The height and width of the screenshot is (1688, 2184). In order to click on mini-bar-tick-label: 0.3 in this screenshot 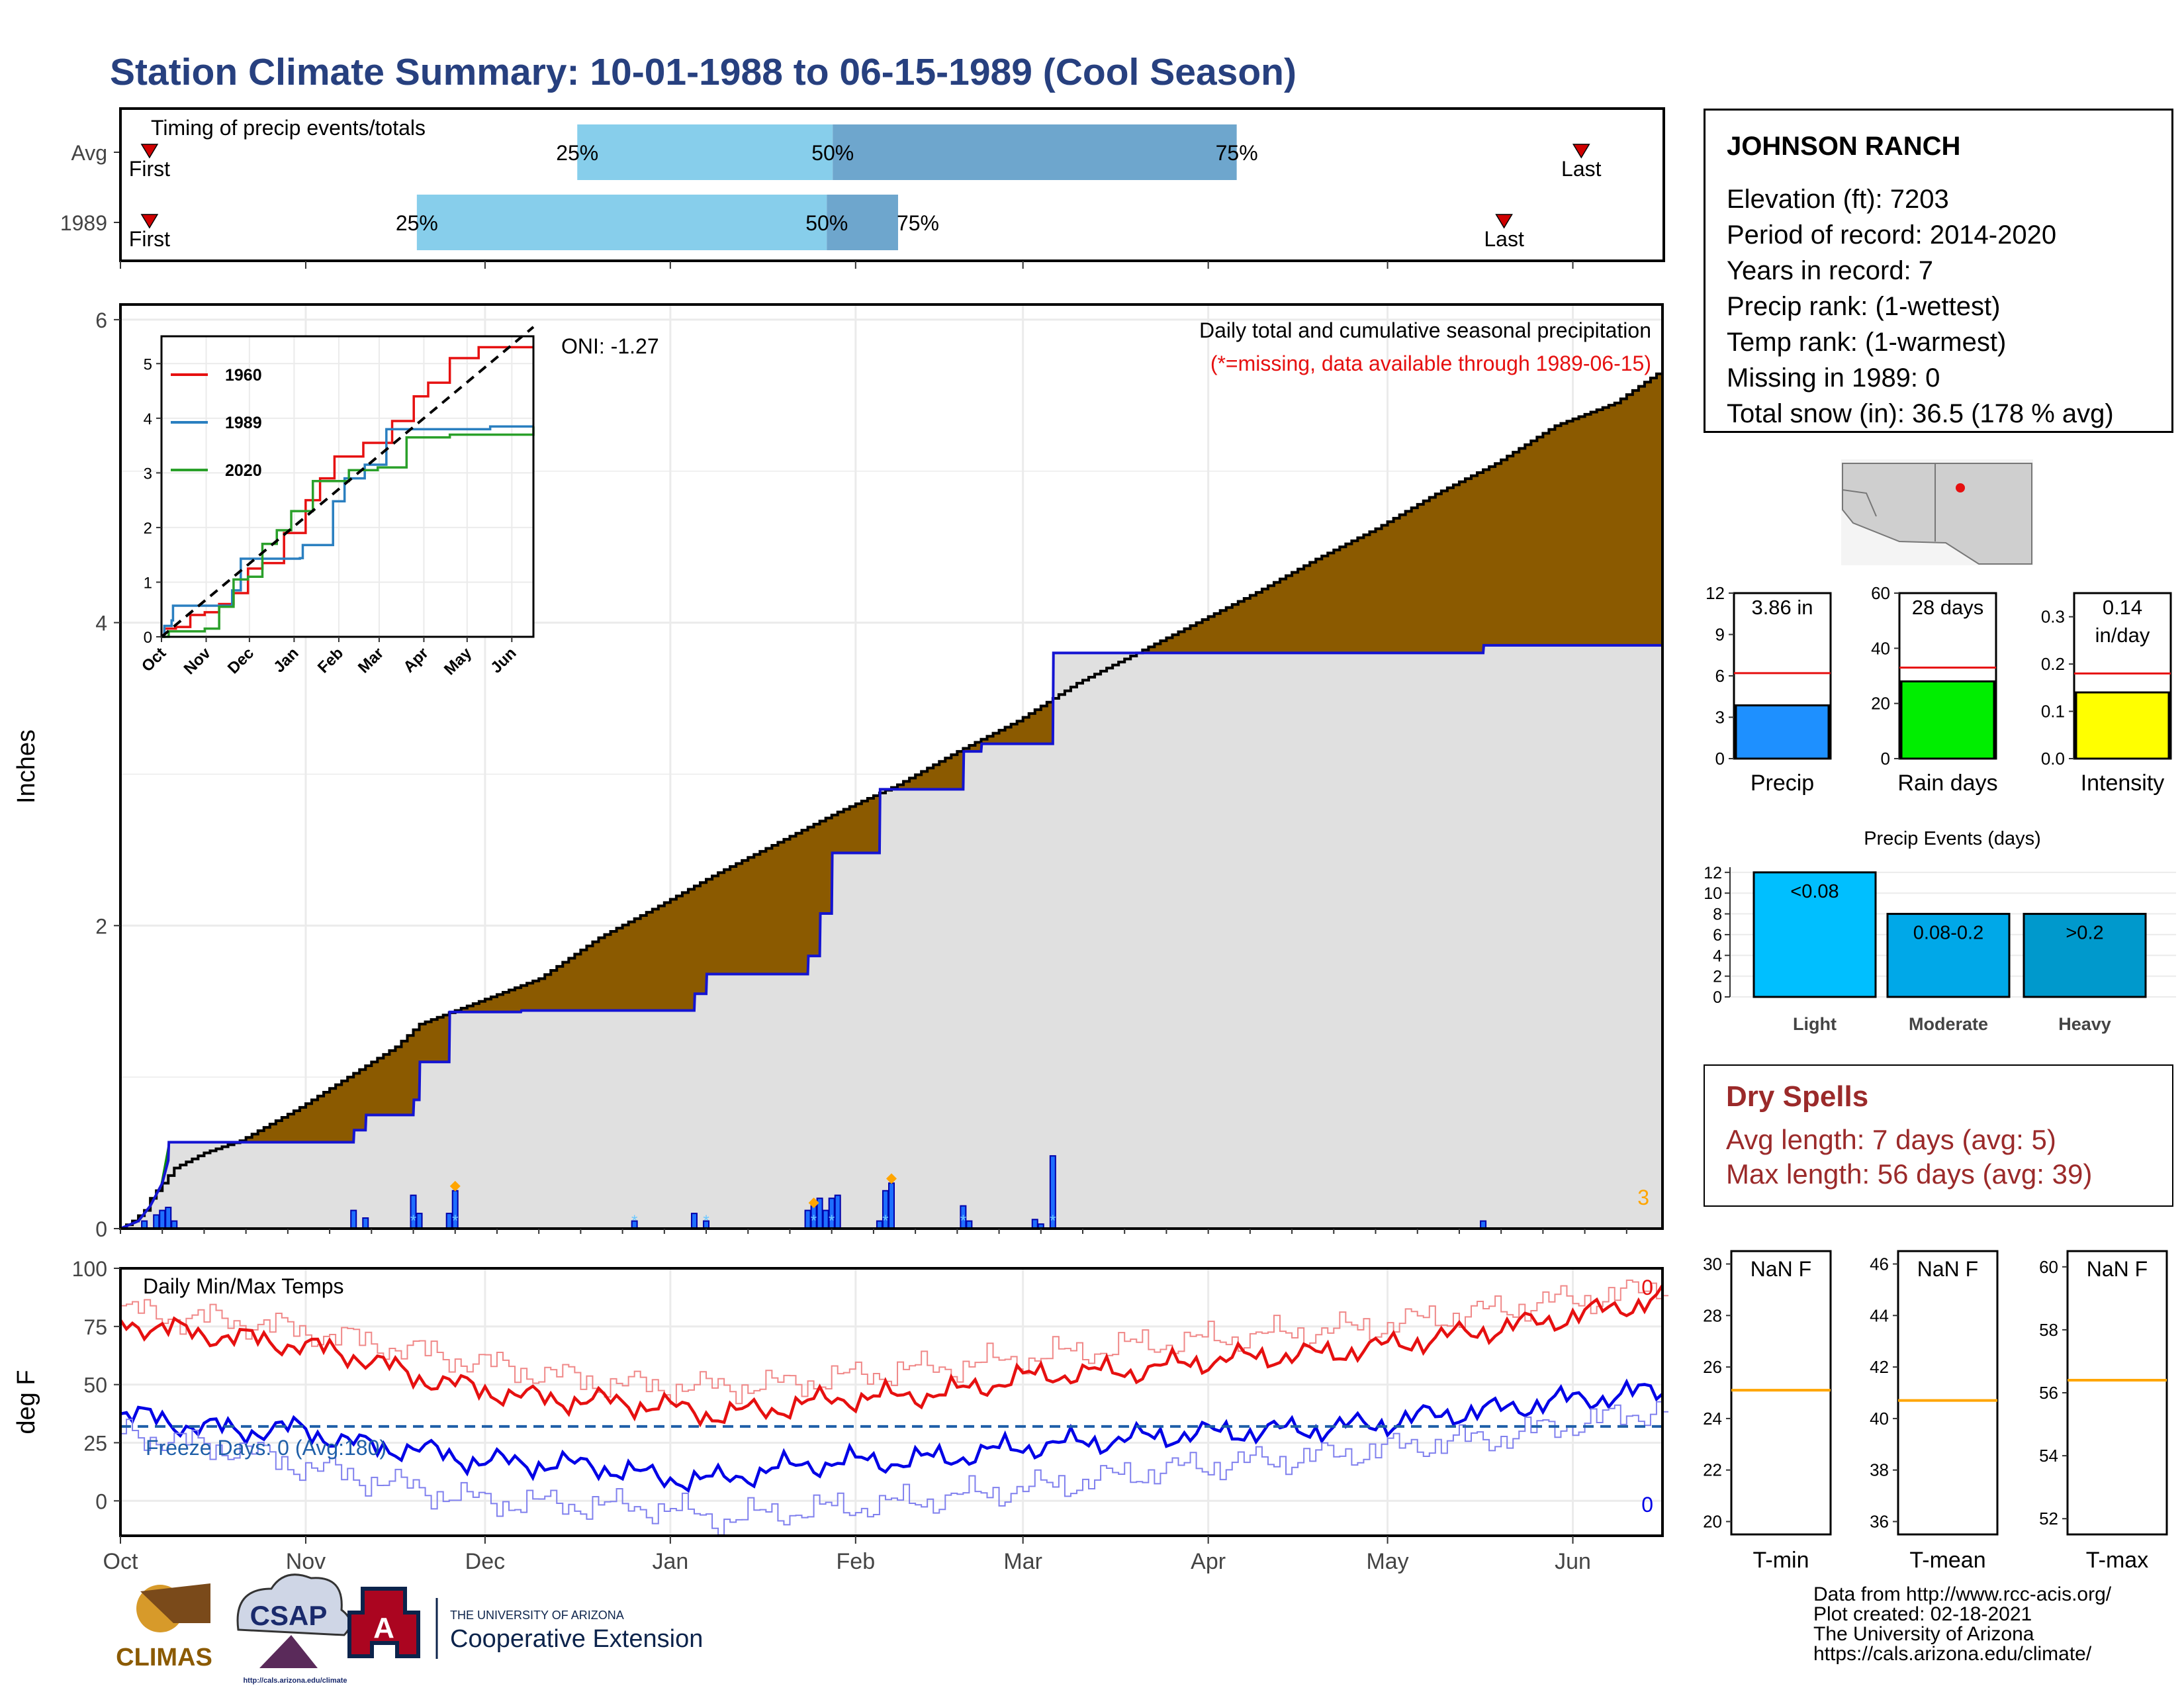, I will do `click(2053, 617)`.